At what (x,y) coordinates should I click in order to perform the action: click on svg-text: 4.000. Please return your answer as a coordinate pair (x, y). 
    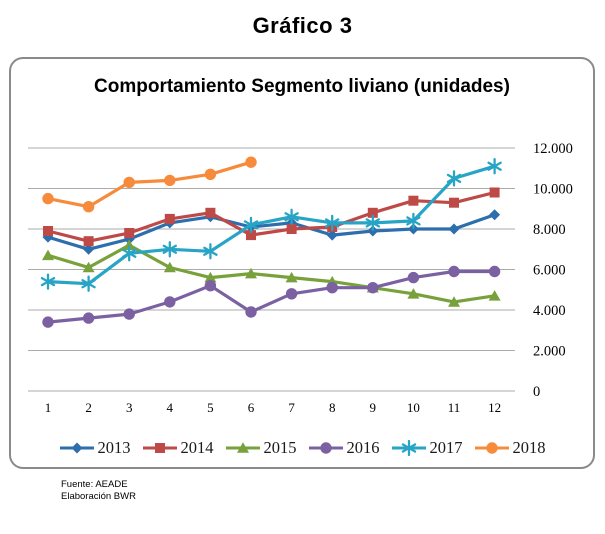
    Looking at the image, I should click on (549, 311).